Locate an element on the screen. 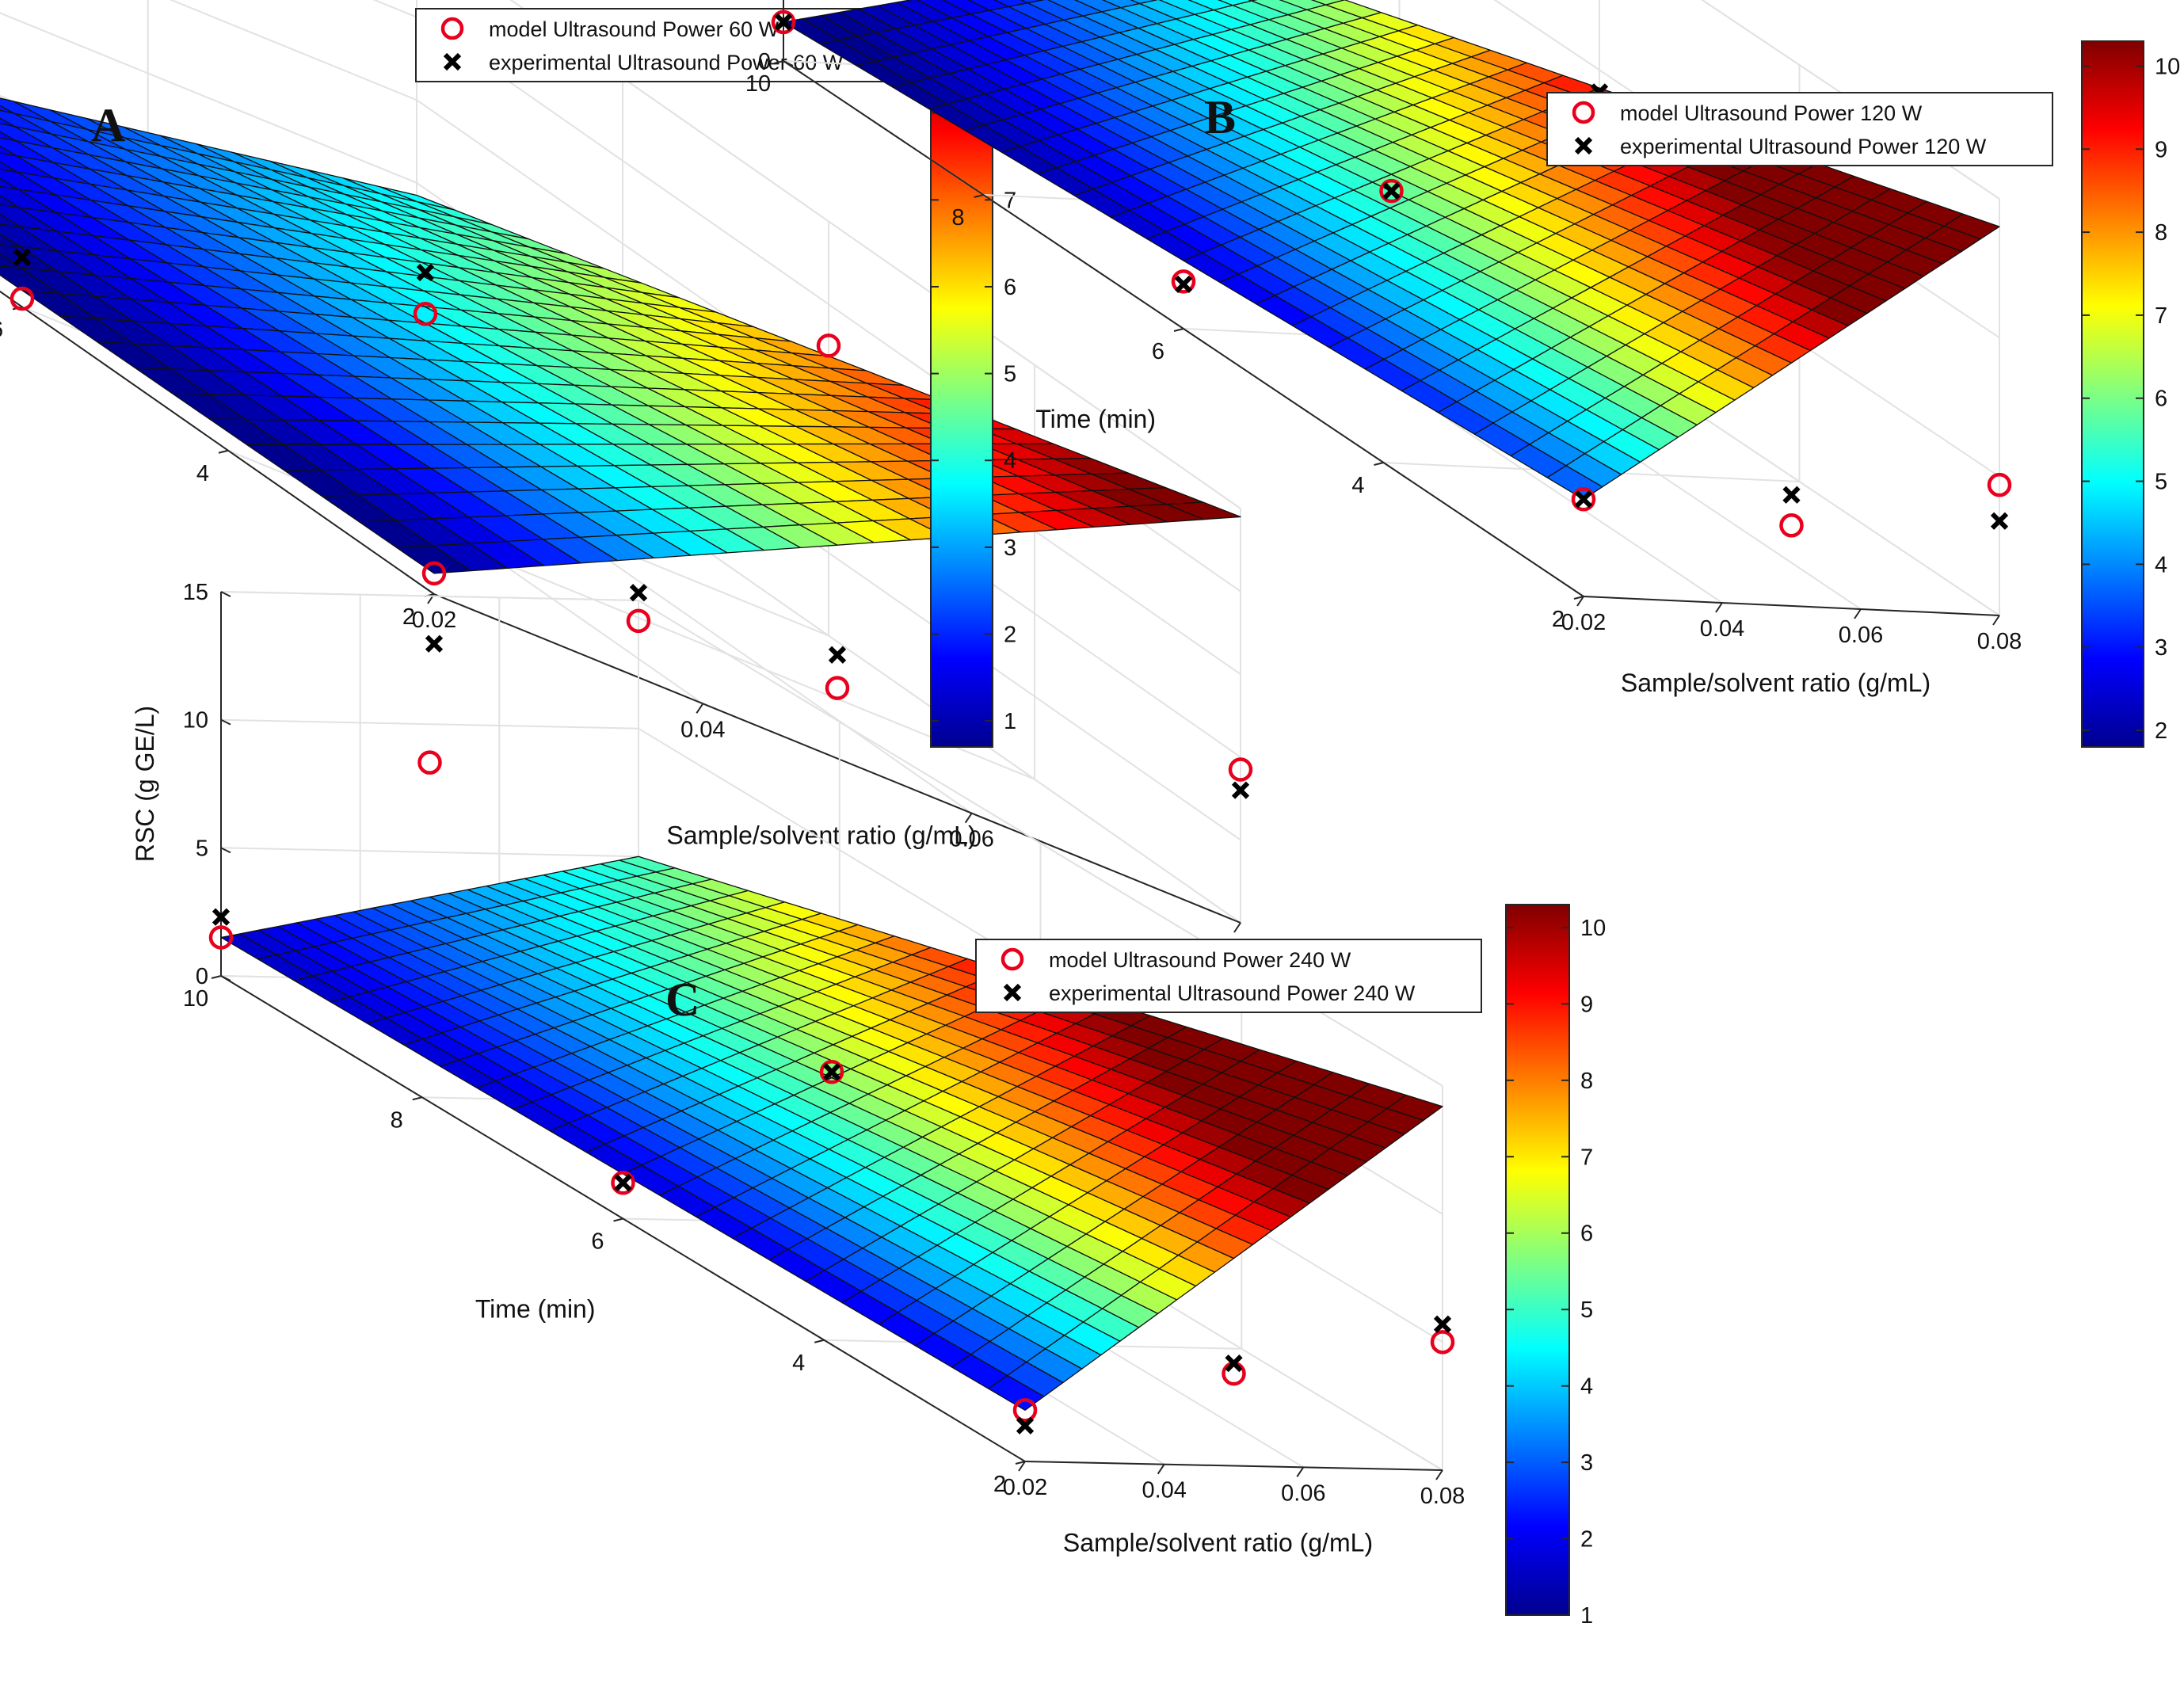  panel-letter: C is located at coordinates (682, 1000).